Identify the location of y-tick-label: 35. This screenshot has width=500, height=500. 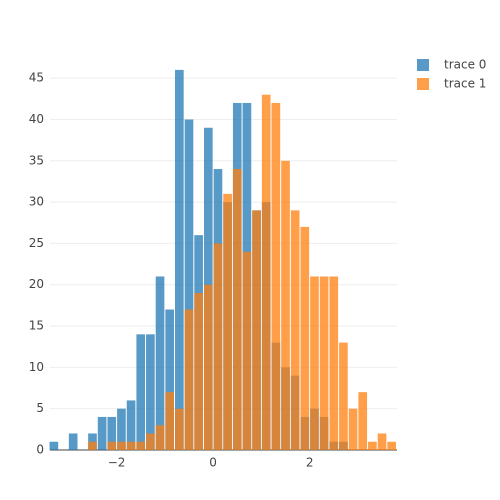
(36, 160).